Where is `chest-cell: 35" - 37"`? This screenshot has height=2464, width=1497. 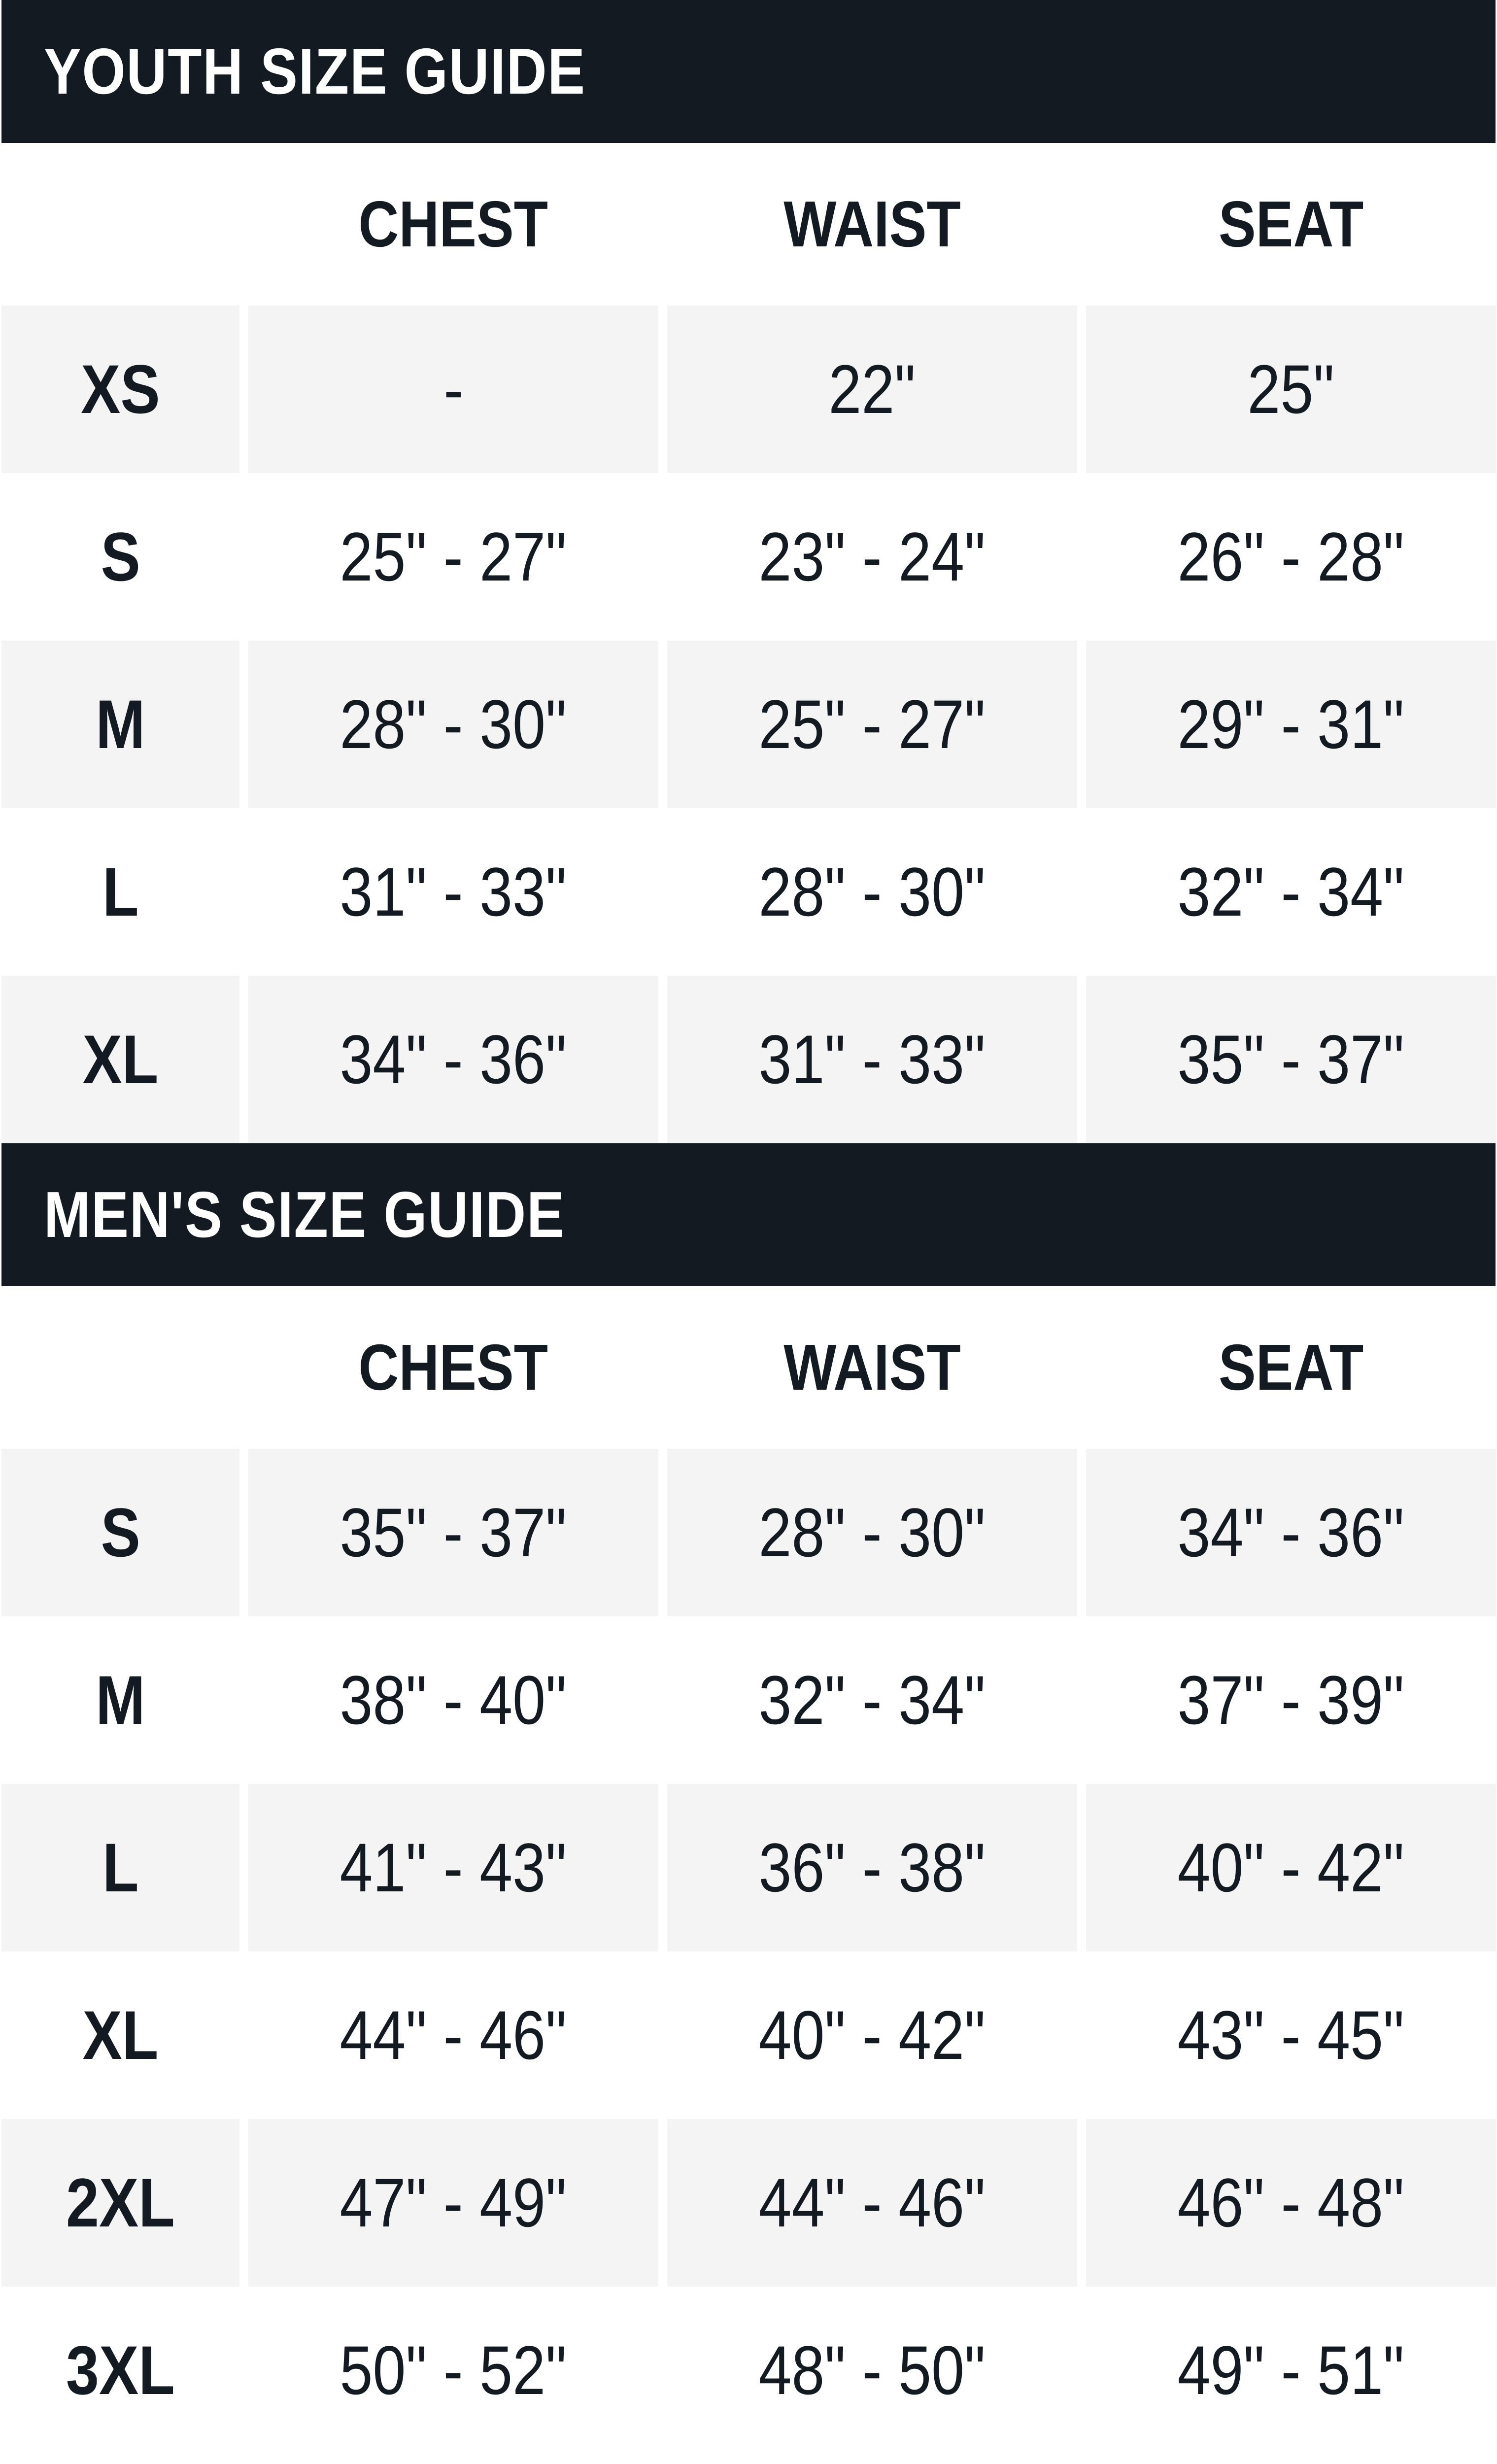
chest-cell: 35" - 37" is located at coordinates (453, 1532).